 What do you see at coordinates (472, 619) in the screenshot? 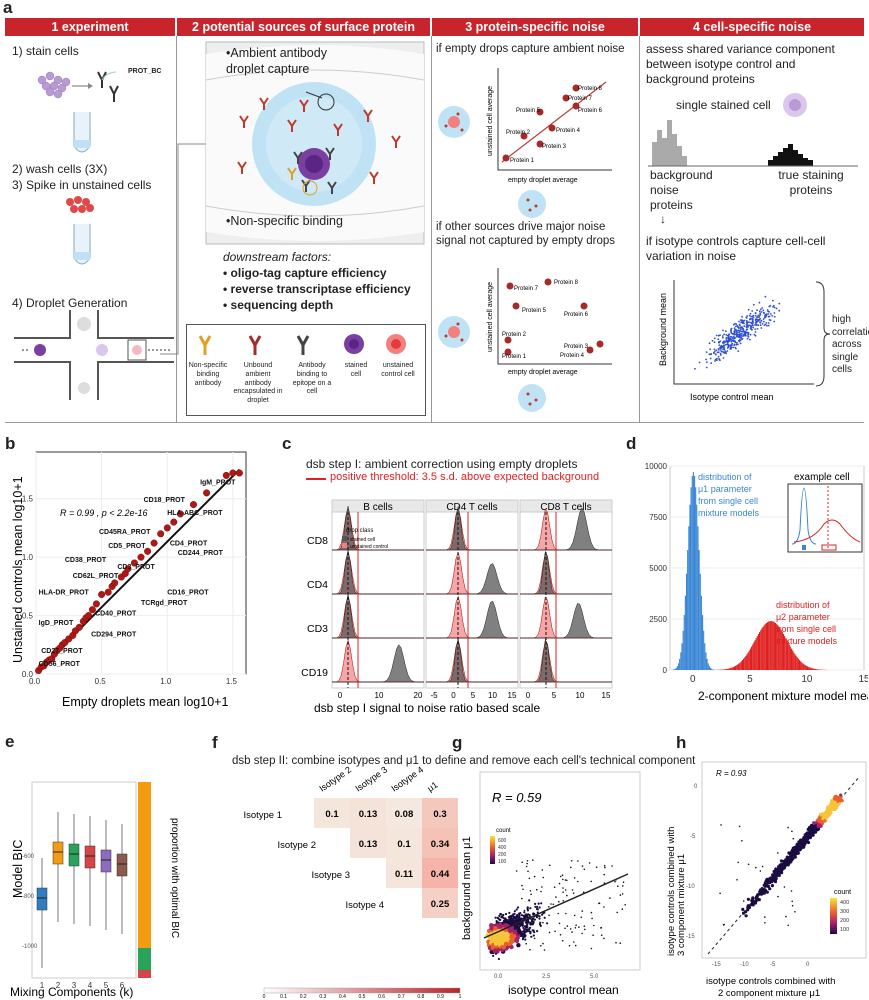
I see `c-stained-density` at bounding box center [472, 619].